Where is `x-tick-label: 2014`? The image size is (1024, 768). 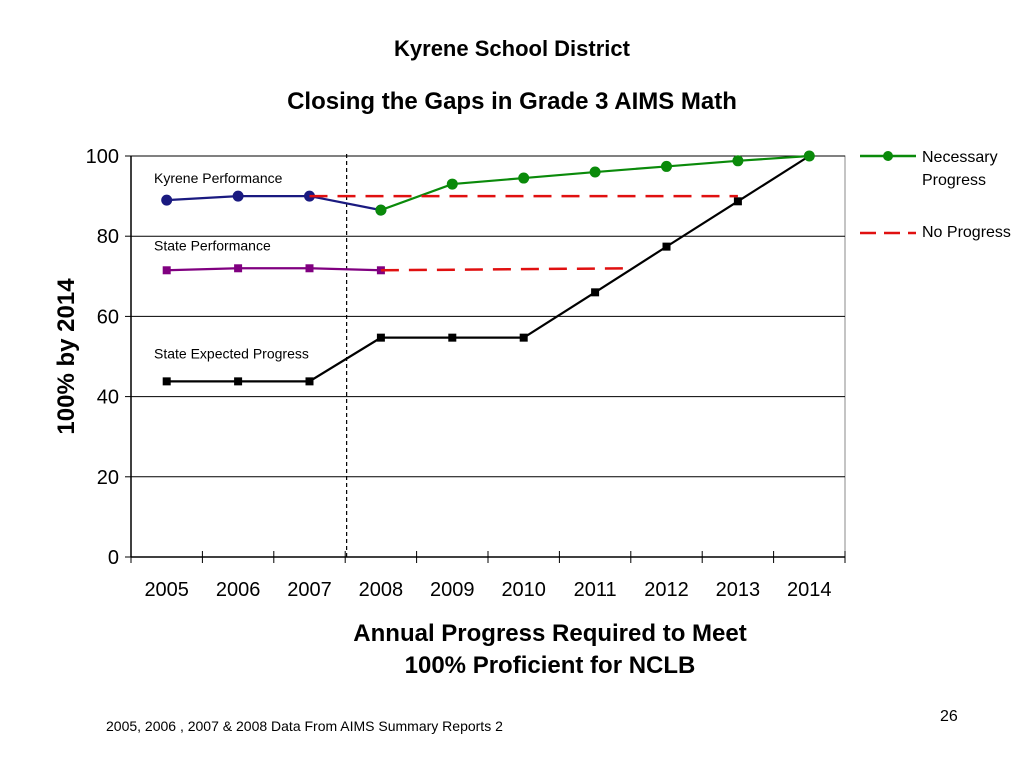 x-tick-label: 2014 is located at coordinates (809, 590).